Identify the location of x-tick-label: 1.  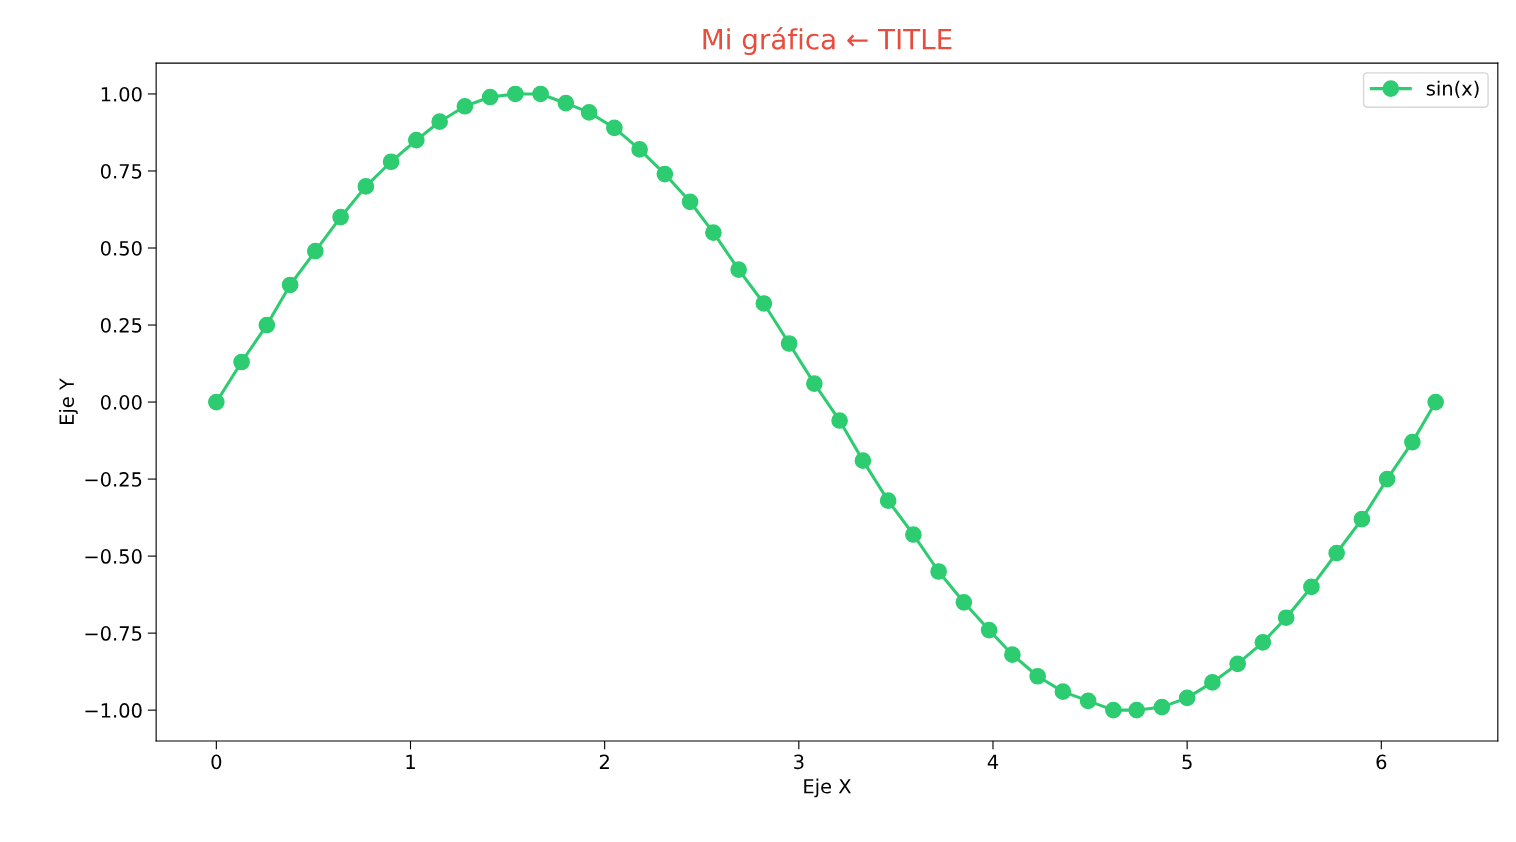
(410, 761).